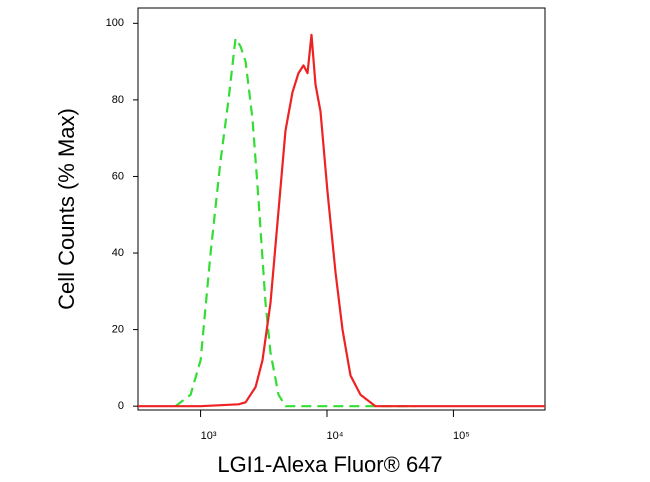 The height and width of the screenshot is (482, 650). Describe the element at coordinates (335, 436) in the screenshot. I see `x-tick-label: 10⁴` at that location.